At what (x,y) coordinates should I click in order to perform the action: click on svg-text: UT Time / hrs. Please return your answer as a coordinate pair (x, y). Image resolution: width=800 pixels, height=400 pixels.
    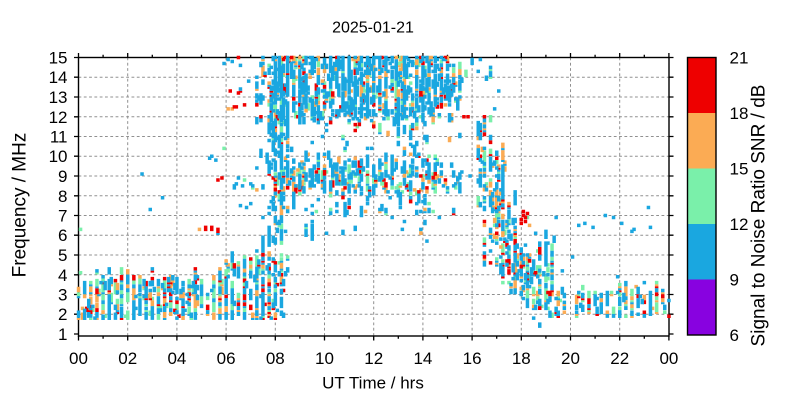
    Looking at the image, I should click on (373, 383).